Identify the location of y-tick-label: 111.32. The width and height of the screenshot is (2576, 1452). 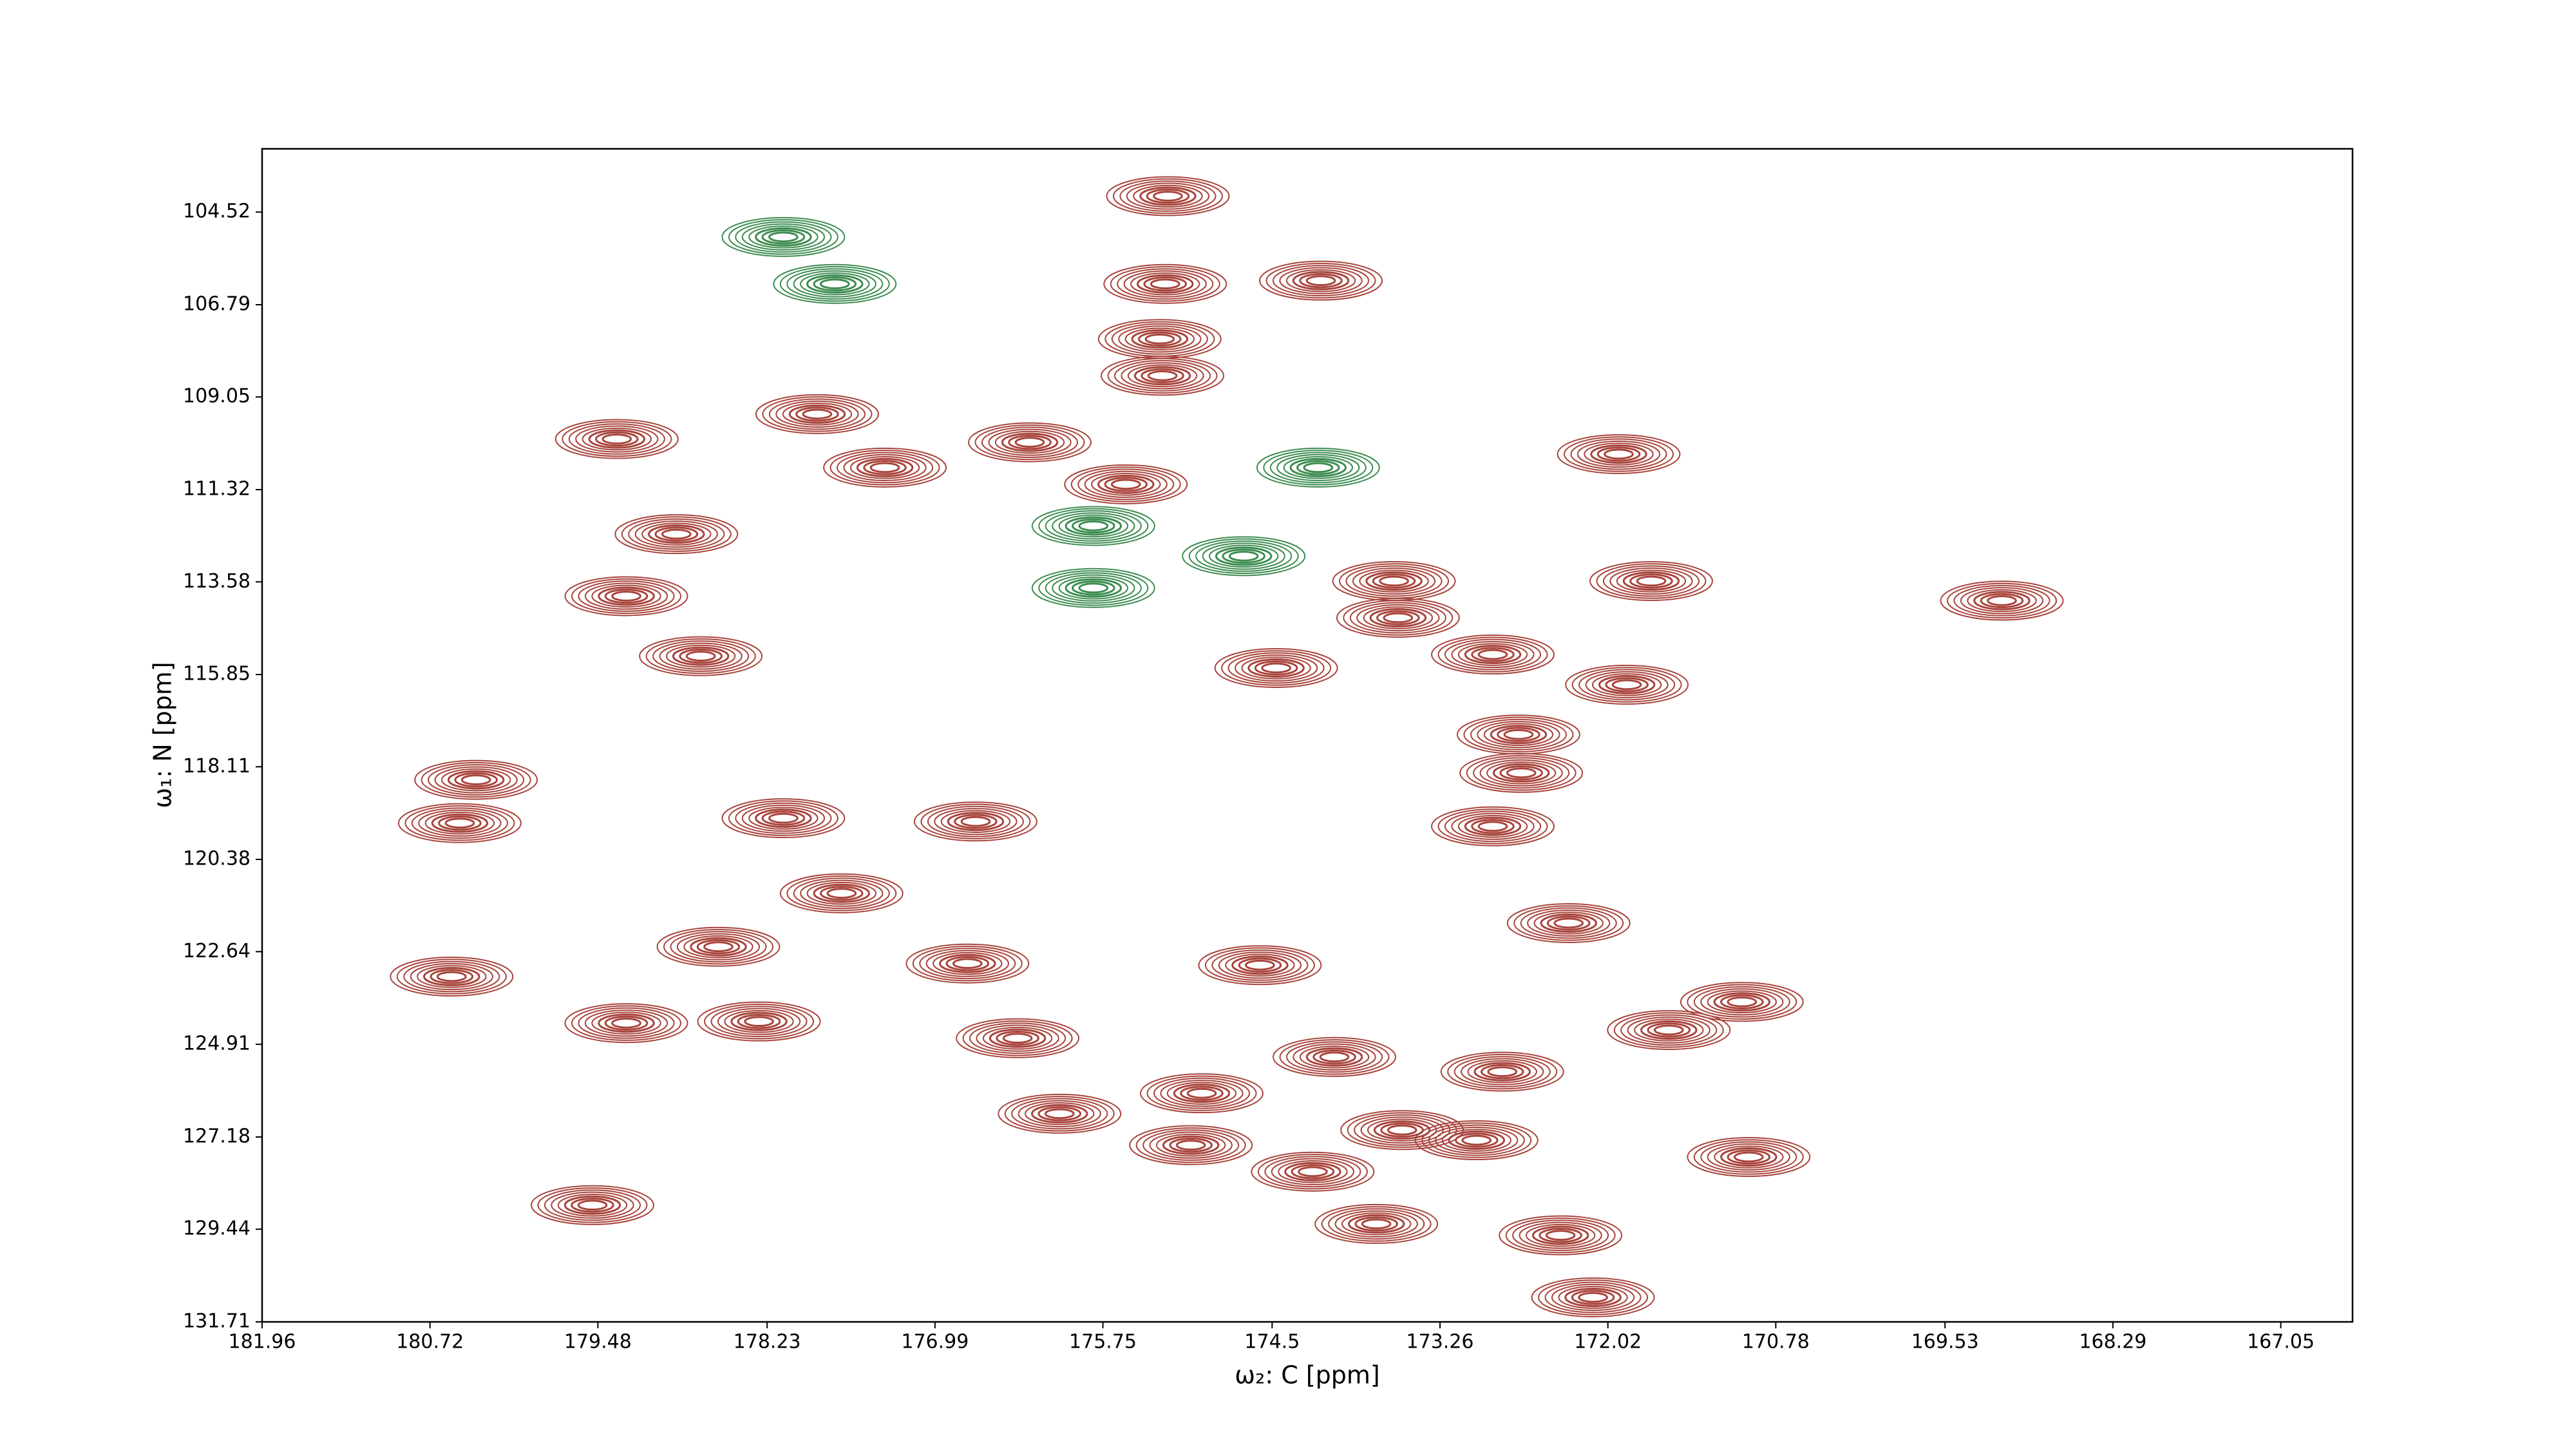
(217, 489).